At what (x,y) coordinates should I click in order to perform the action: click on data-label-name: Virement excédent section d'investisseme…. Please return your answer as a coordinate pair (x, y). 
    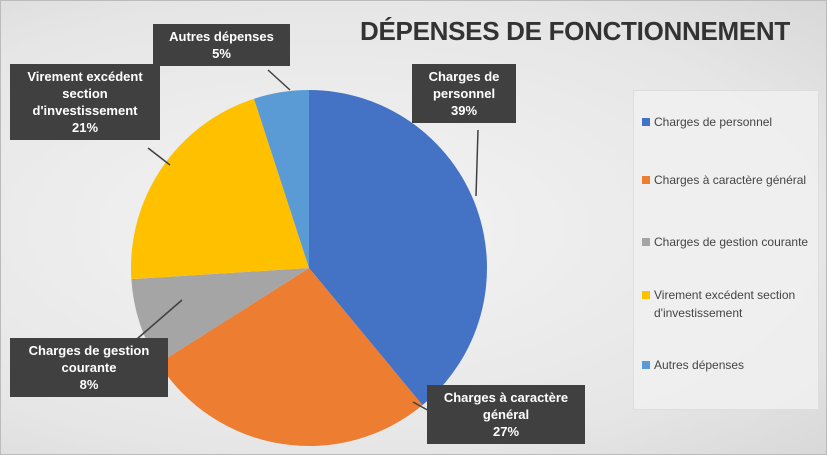
    Looking at the image, I should click on (85, 93).